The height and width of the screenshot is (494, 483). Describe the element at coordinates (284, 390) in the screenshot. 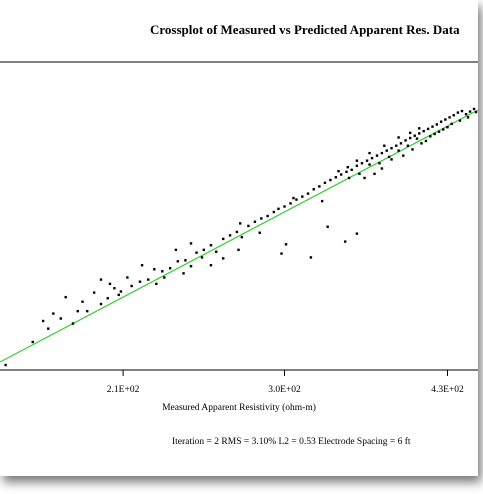

I see `x-tick-label-1: 3.0E+02` at that location.